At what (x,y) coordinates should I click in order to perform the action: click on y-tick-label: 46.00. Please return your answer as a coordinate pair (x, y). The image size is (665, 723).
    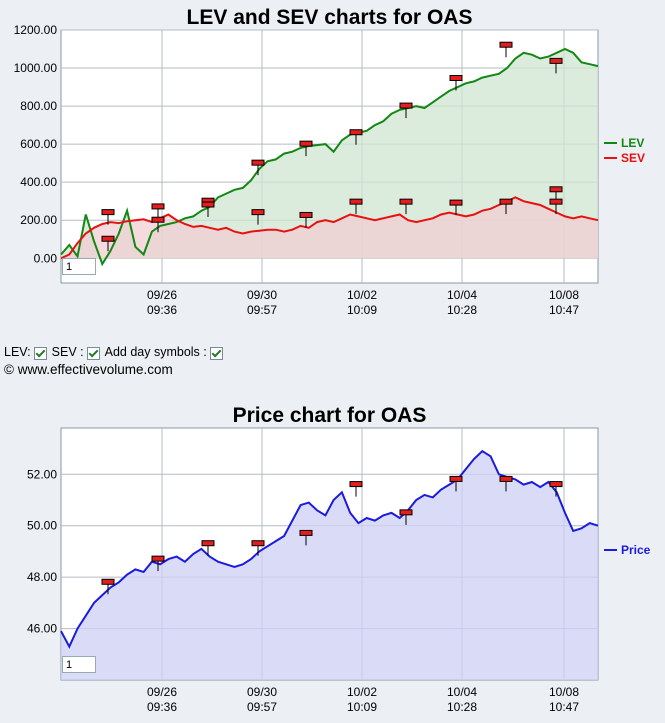
    Looking at the image, I should click on (42, 629).